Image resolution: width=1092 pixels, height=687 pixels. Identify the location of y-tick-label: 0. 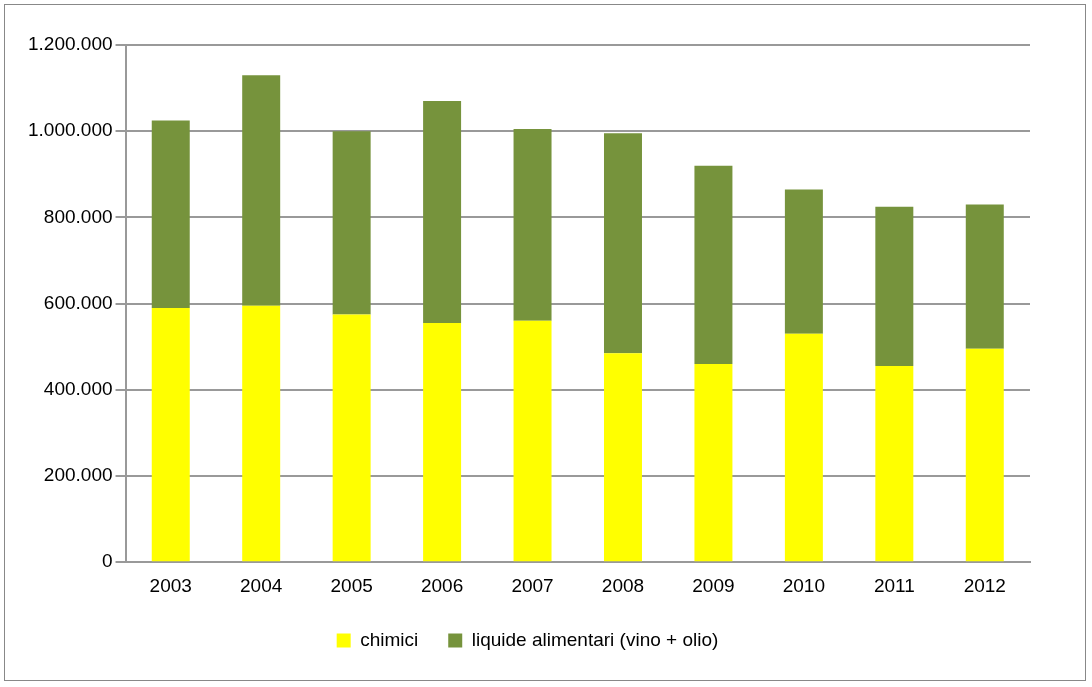
(107, 561).